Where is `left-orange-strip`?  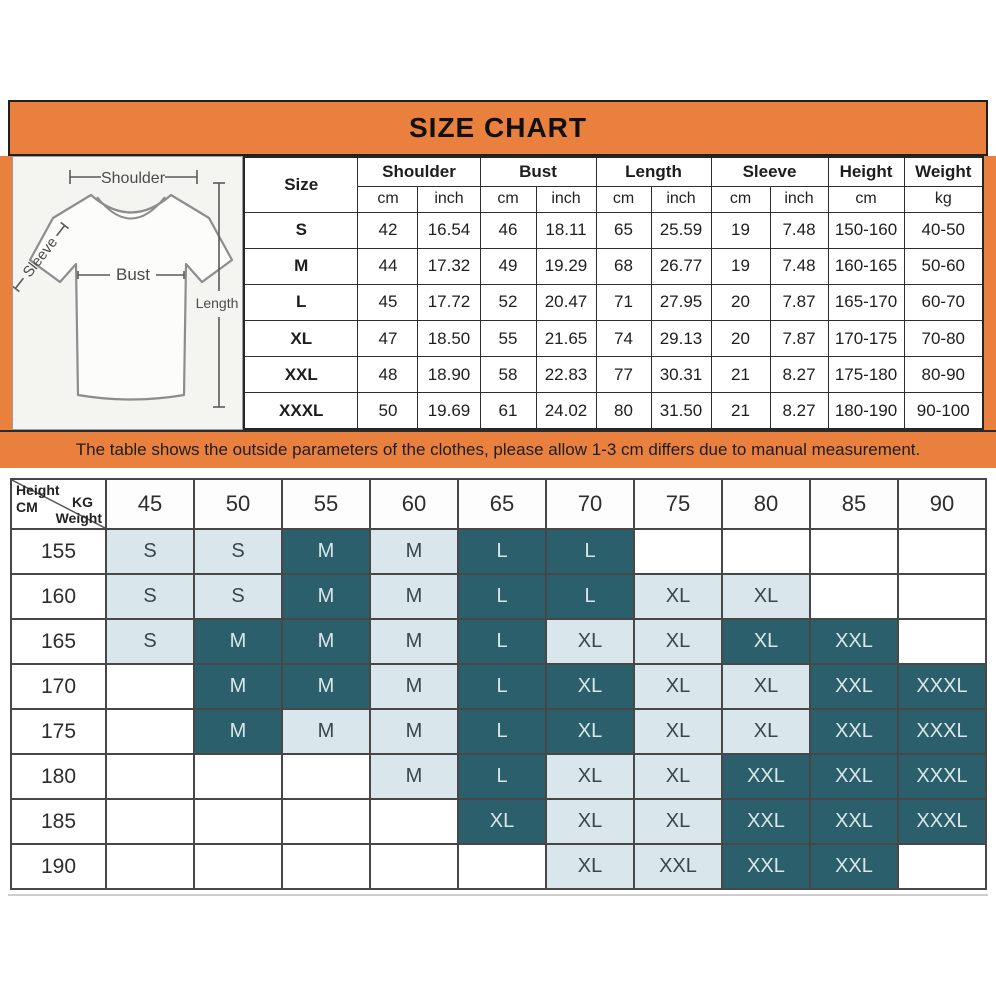 left-orange-strip is located at coordinates (6, 293).